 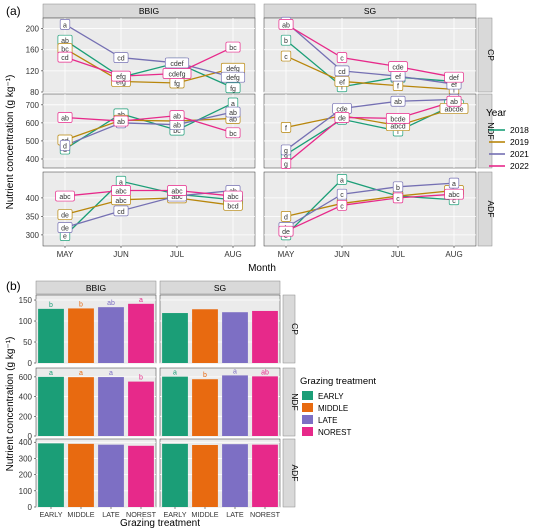 I want to click on data-label: cdef, so click(x=176, y=64).